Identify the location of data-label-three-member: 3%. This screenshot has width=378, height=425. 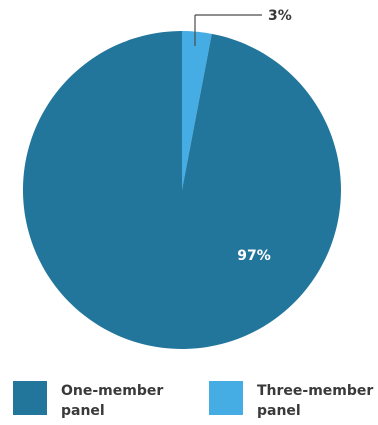
(280, 16).